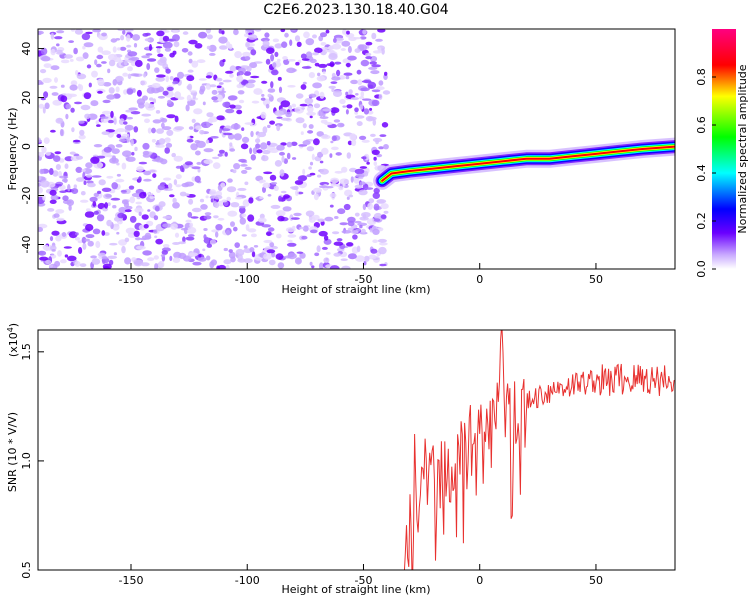 This screenshot has height=600, width=750. Describe the element at coordinates (701, 269) in the screenshot. I see `colorbar-tick-label: 0.0` at that location.